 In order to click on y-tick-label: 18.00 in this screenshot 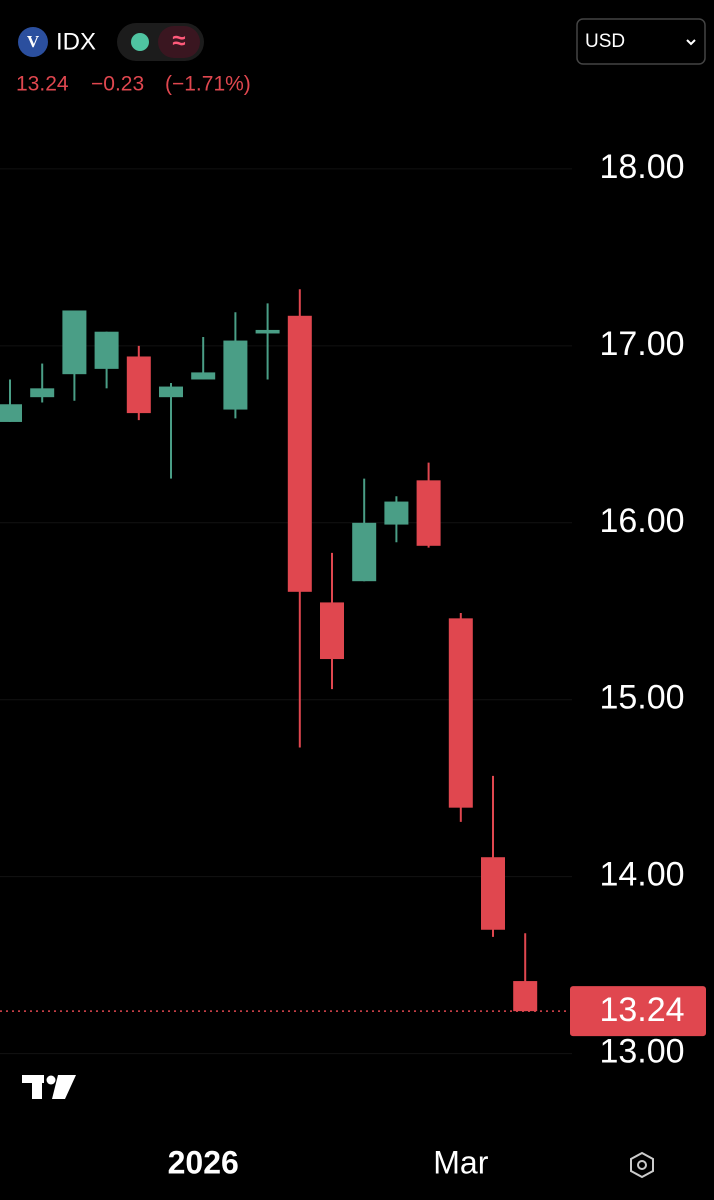, I will do `click(641, 167)`.